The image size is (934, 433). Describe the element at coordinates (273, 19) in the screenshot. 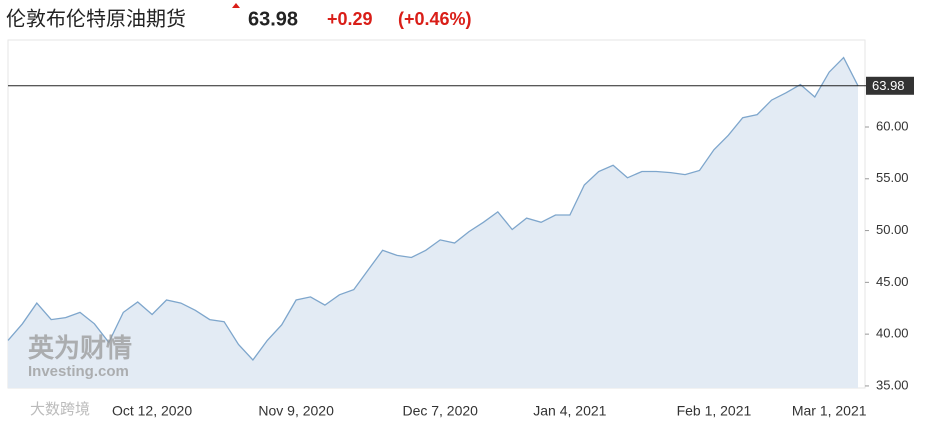

I see `price: 63.98` at that location.